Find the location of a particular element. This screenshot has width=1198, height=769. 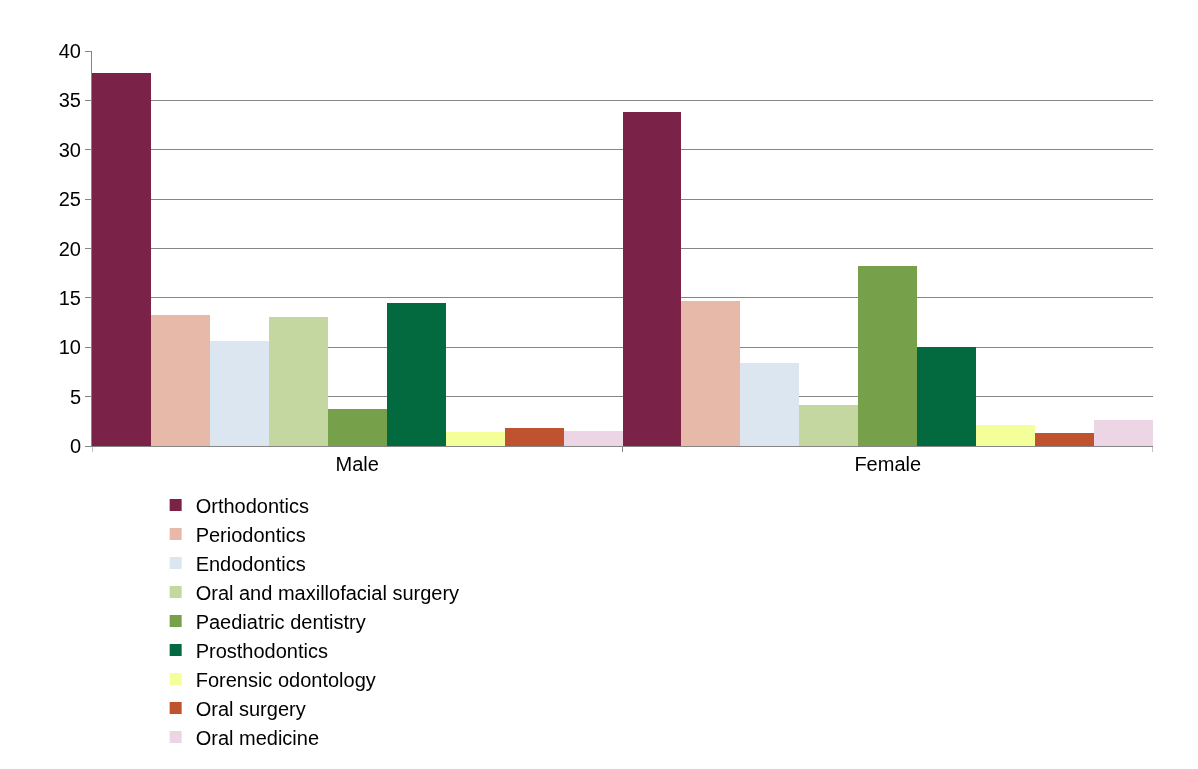

y-tick-label: 40 is located at coordinates (69, 51).